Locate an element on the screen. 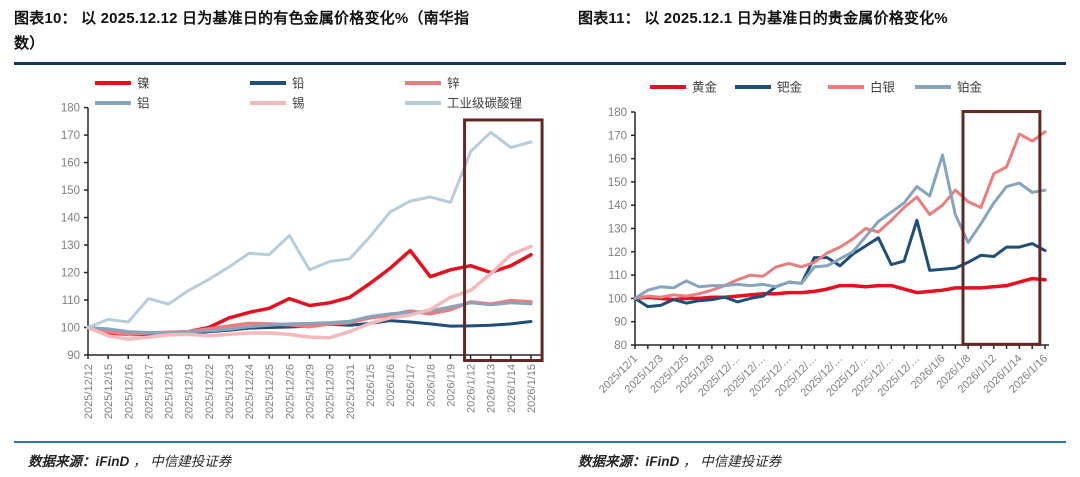  legend-label: 钯金 is located at coordinates (790, 87).